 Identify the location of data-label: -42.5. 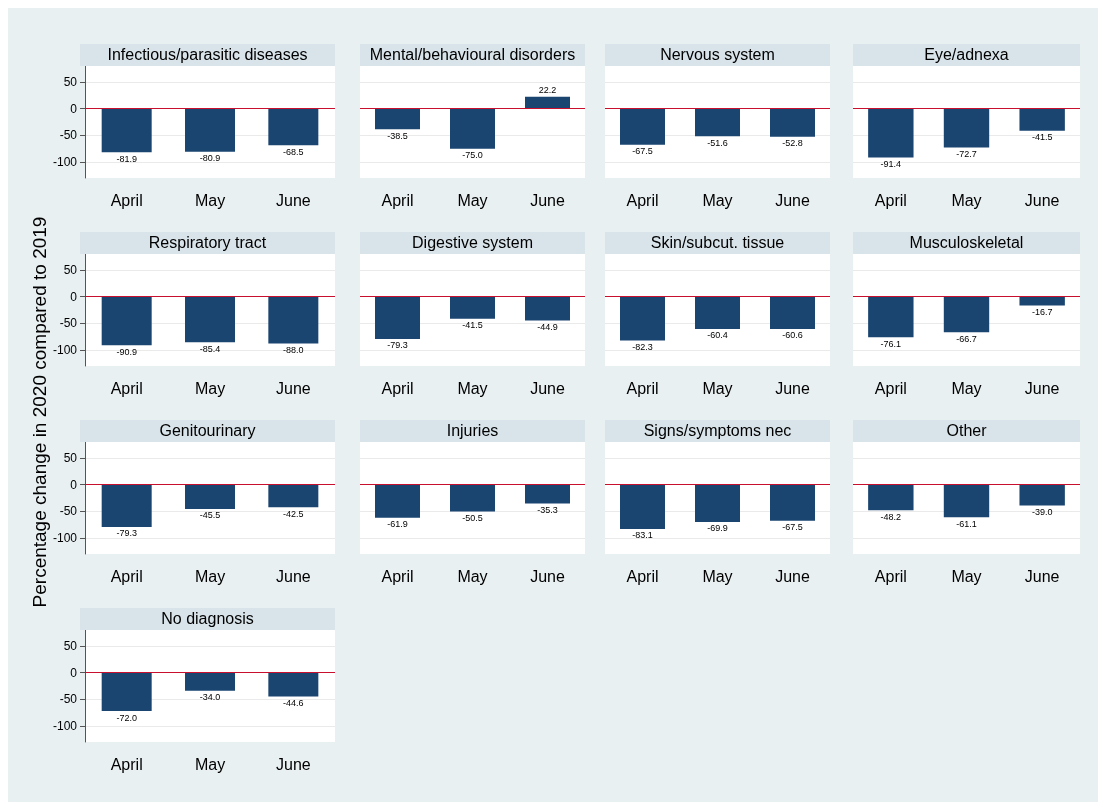
(293, 513).